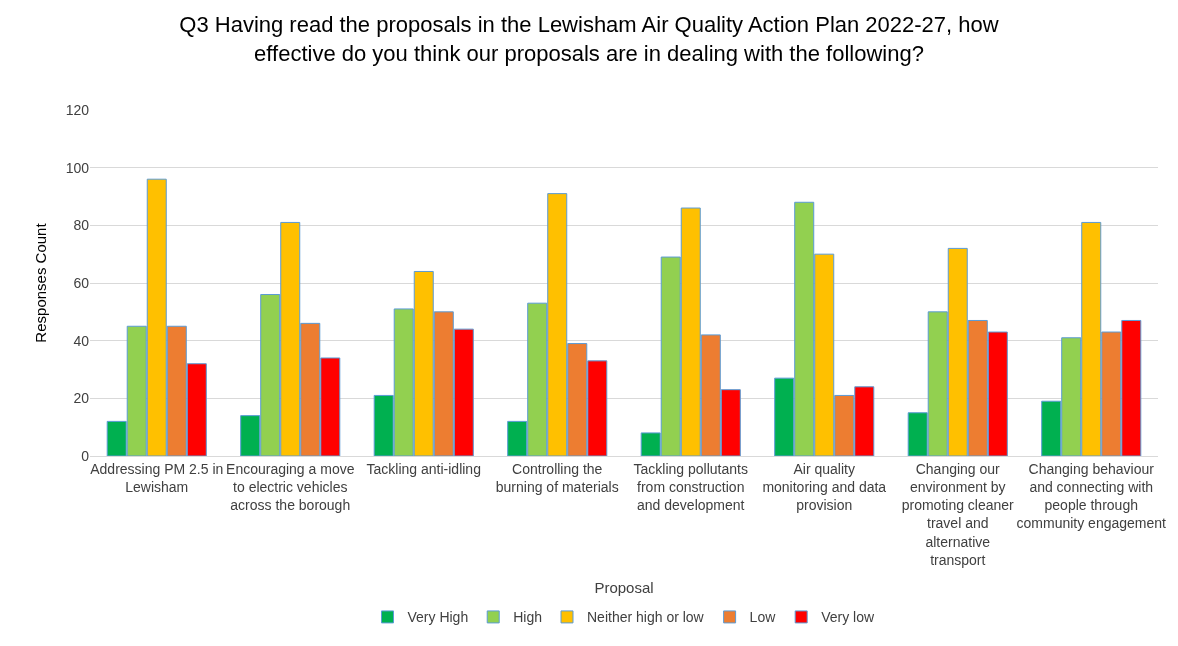 Image resolution: width=1178 pixels, height=646 pixels. Describe the element at coordinates (81, 398) in the screenshot. I see `y-tick-label: 20` at that location.